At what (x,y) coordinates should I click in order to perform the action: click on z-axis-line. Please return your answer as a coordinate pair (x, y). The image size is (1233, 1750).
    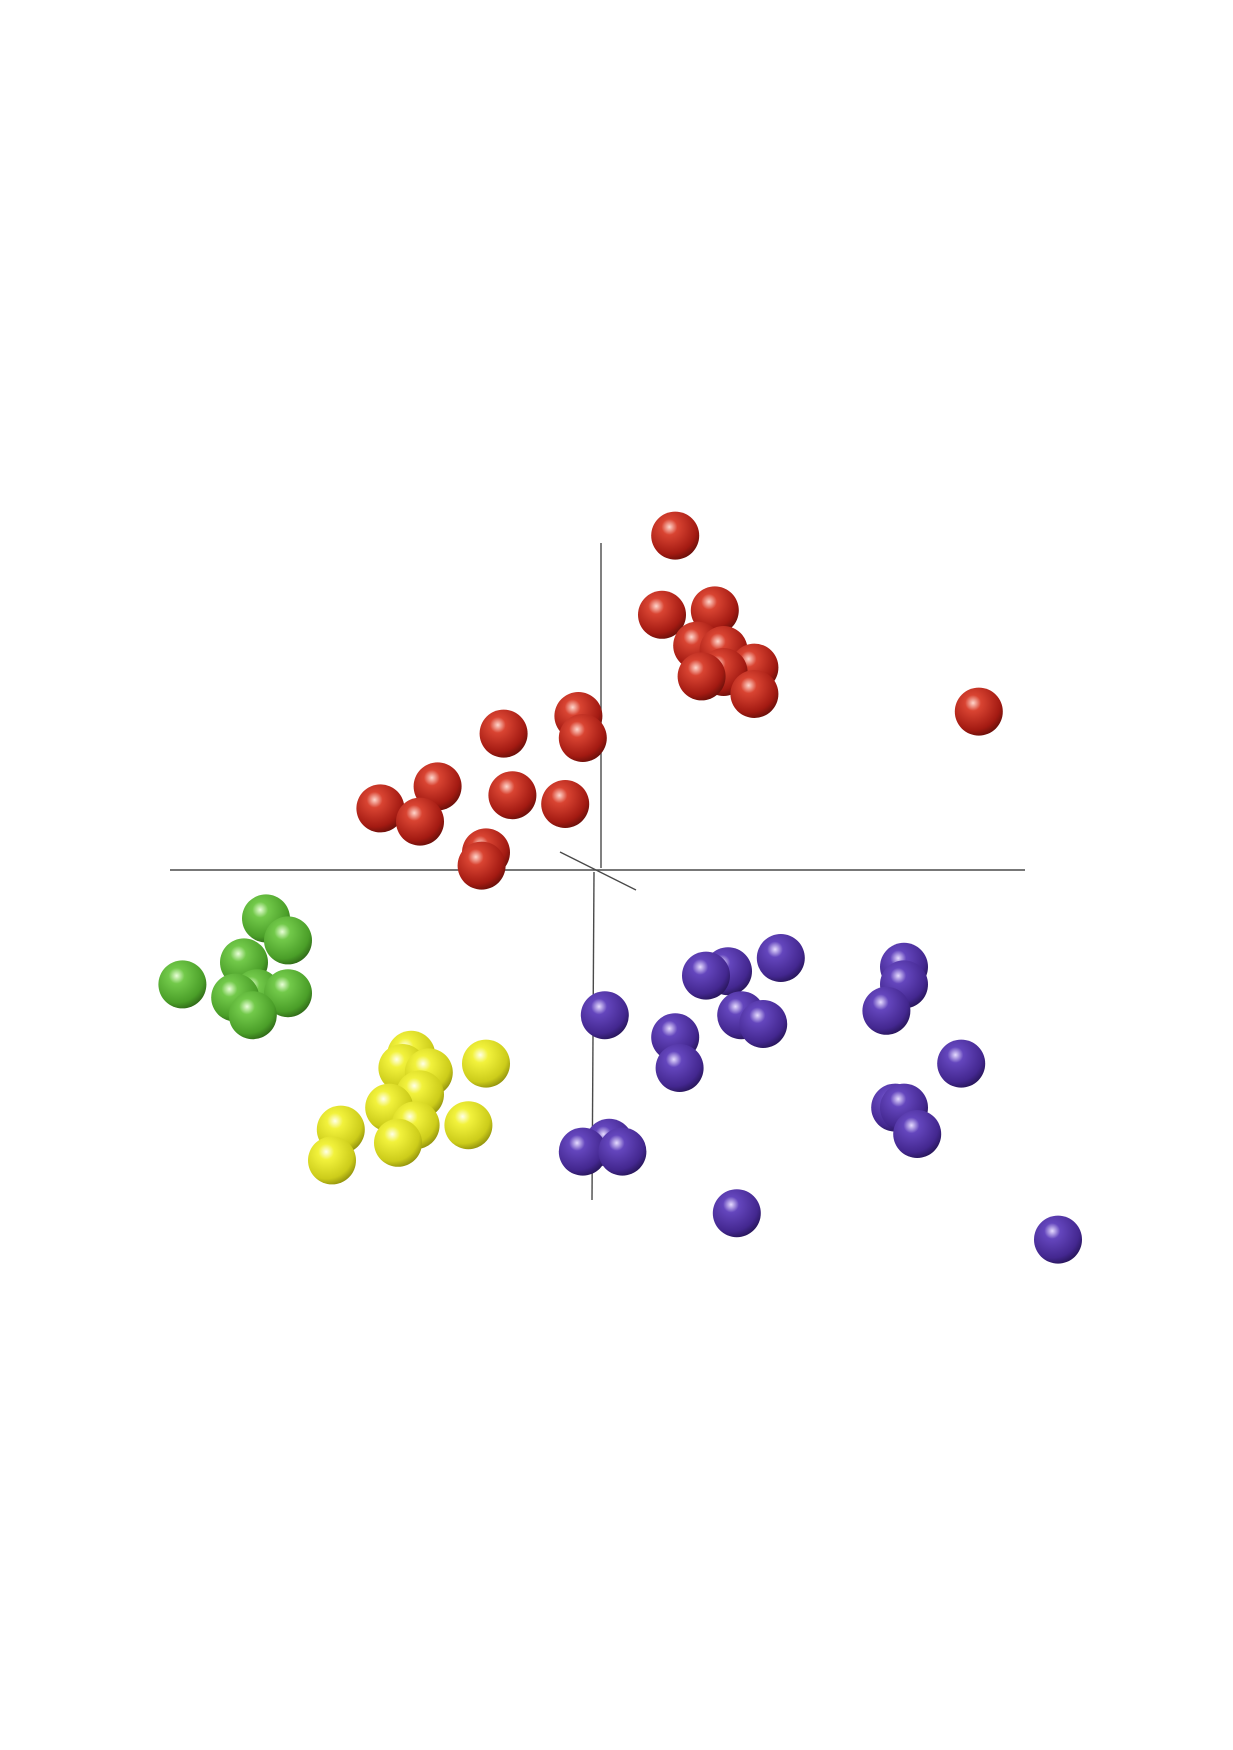
    Looking at the image, I should click on (598, 871).